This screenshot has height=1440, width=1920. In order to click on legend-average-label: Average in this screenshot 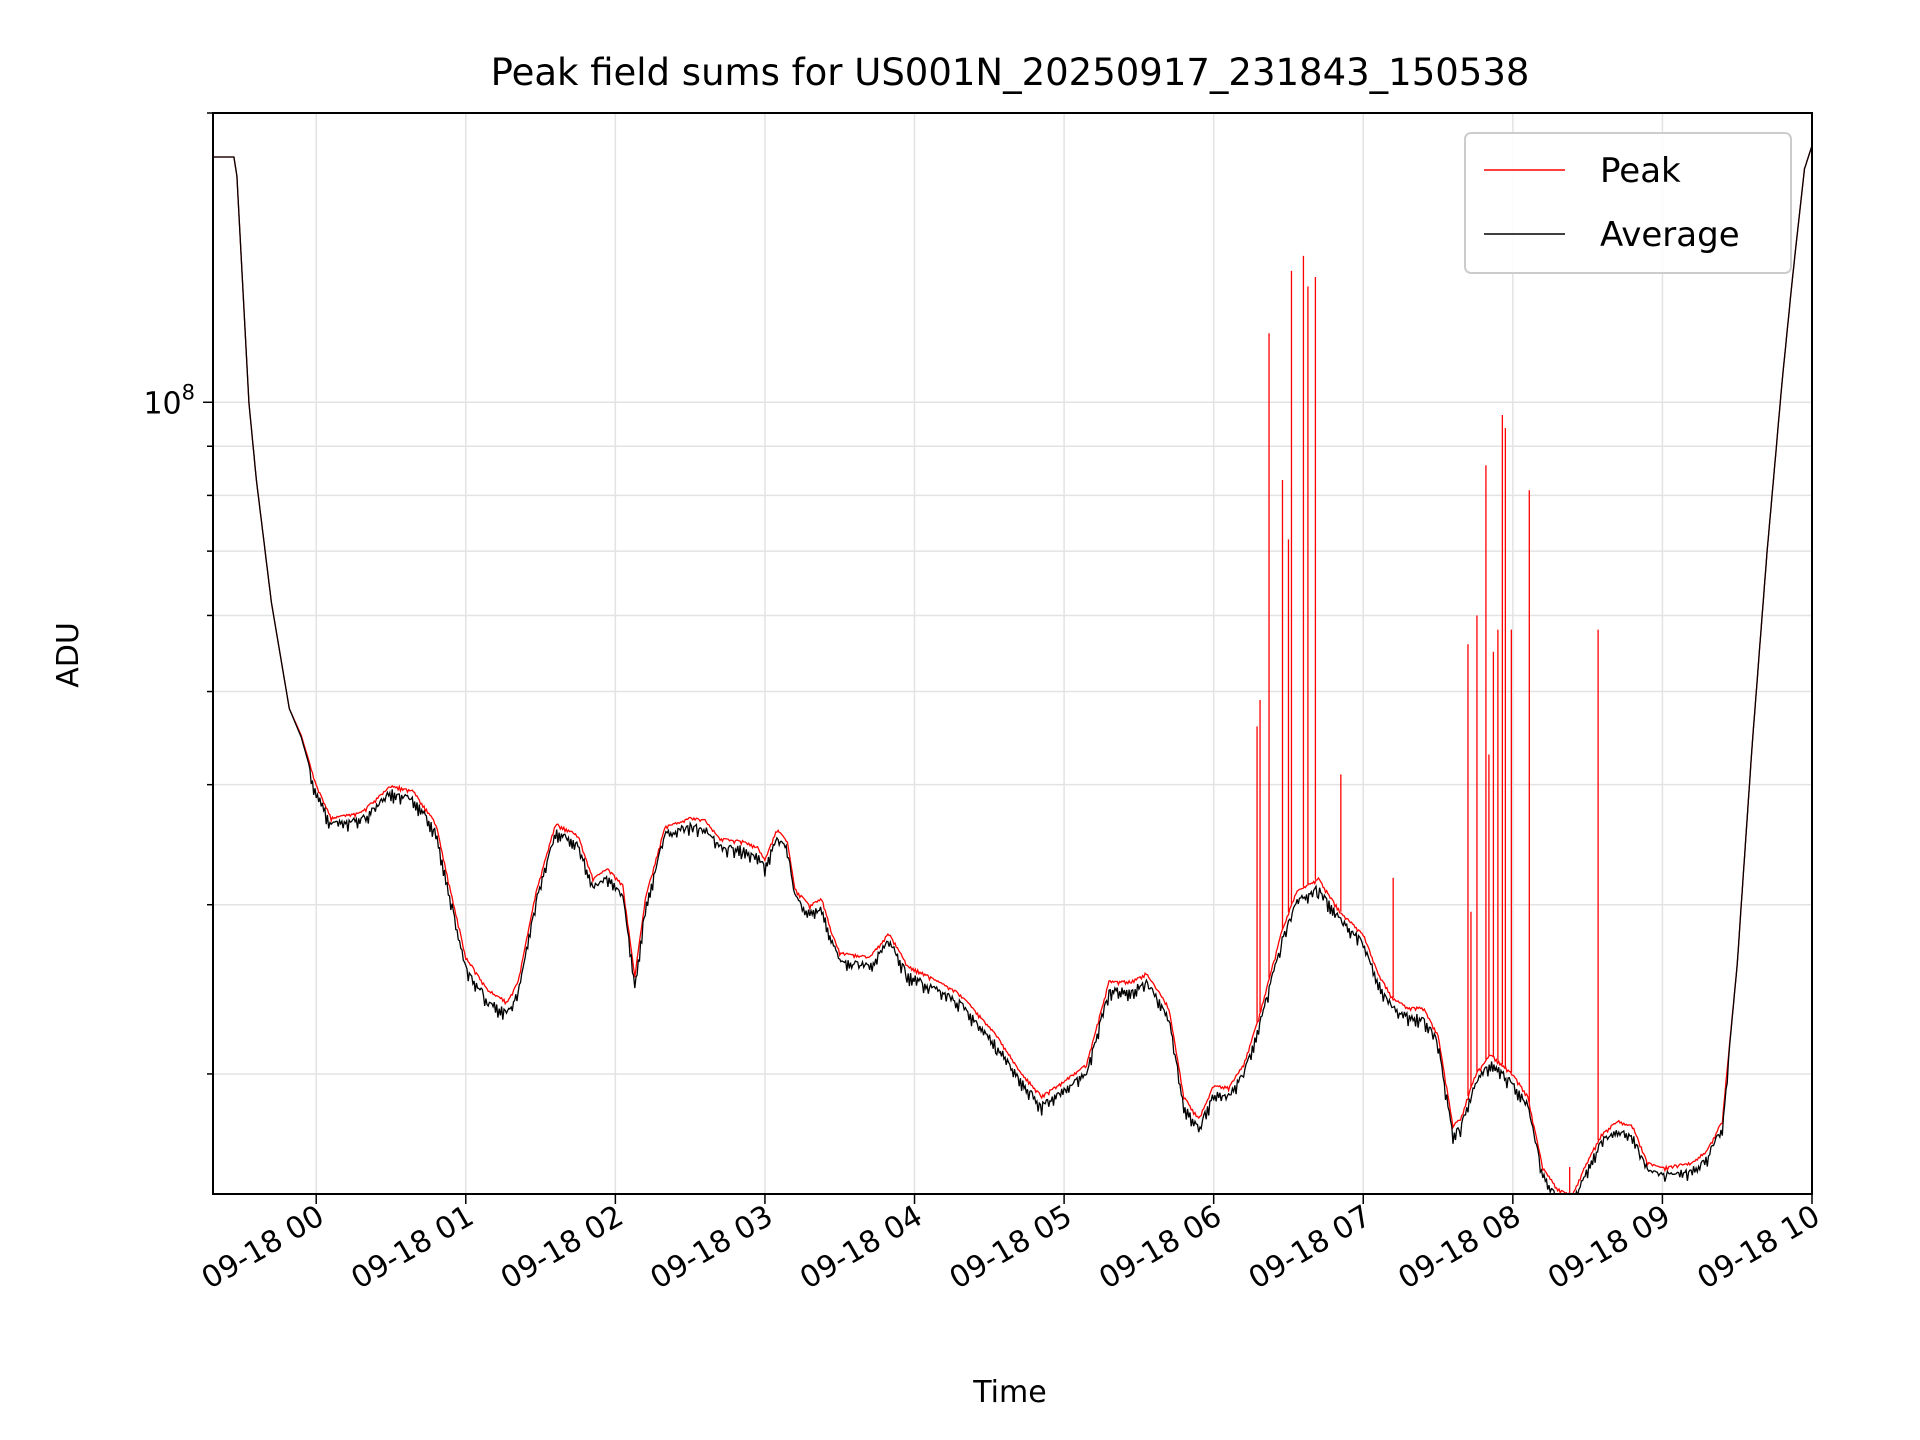, I will do `click(1670, 235)`.